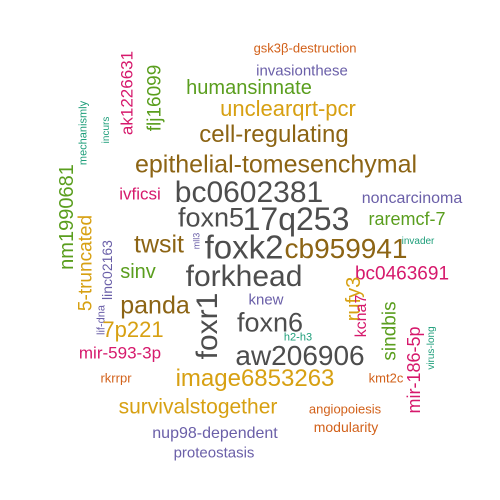 Image resolution: width=500 pixels, height=500 pixels. I want to click on word-rkrrpr: rkrrpr, so click(116, 378).